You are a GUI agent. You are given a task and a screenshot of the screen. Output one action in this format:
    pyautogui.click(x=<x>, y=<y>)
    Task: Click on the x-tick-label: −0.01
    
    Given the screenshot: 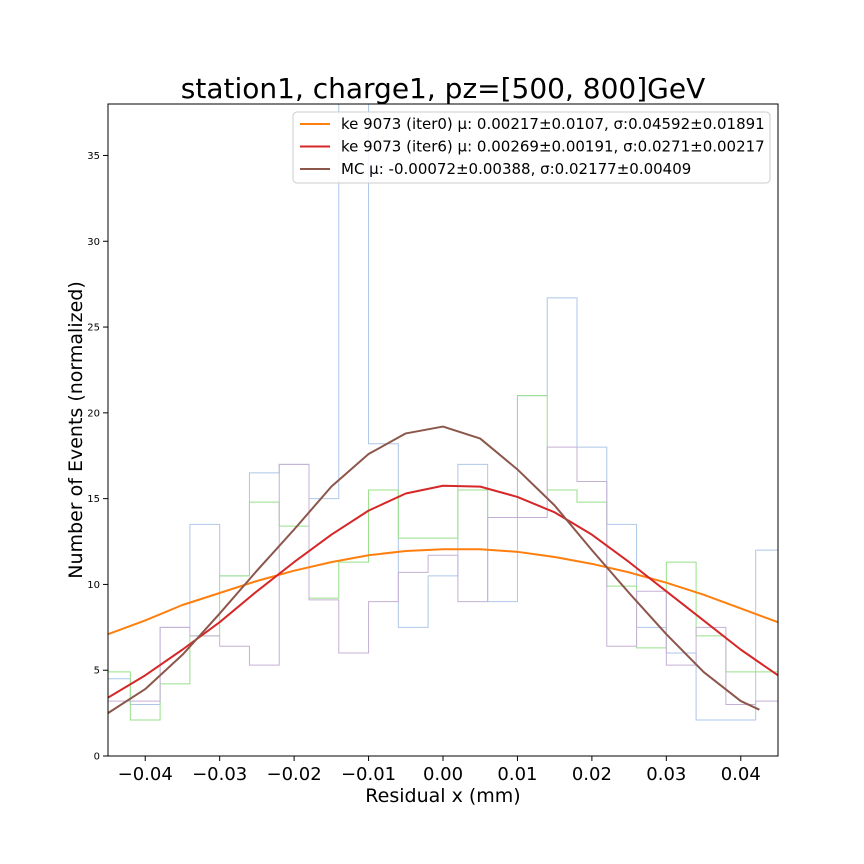 What is the action you would take?
    pyautogui.click(x=368, y=774)
    